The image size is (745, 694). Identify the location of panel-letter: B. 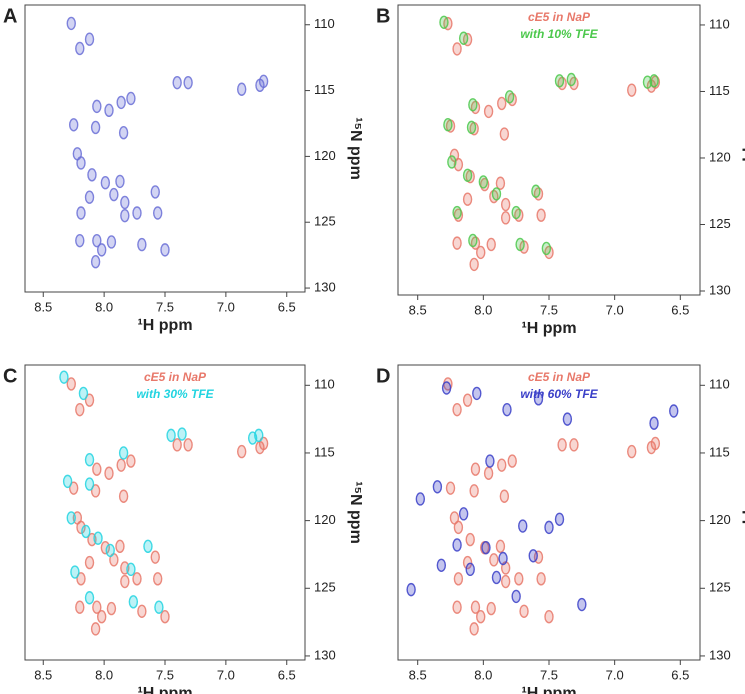
(383, 16).